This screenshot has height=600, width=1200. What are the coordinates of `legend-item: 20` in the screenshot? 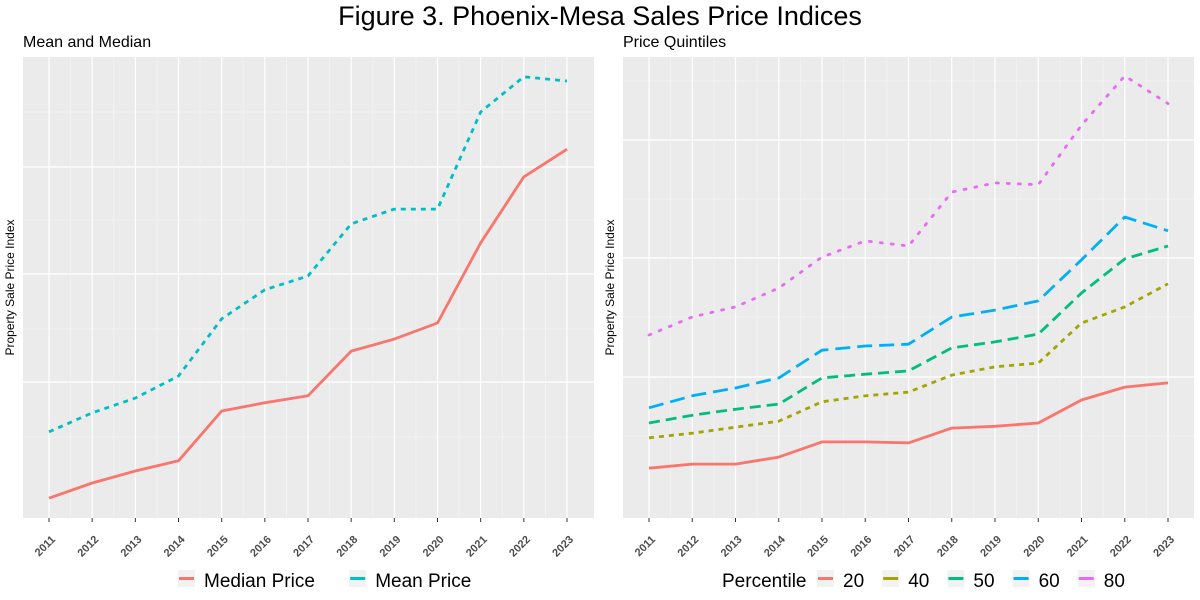 It's located at (840, 581).